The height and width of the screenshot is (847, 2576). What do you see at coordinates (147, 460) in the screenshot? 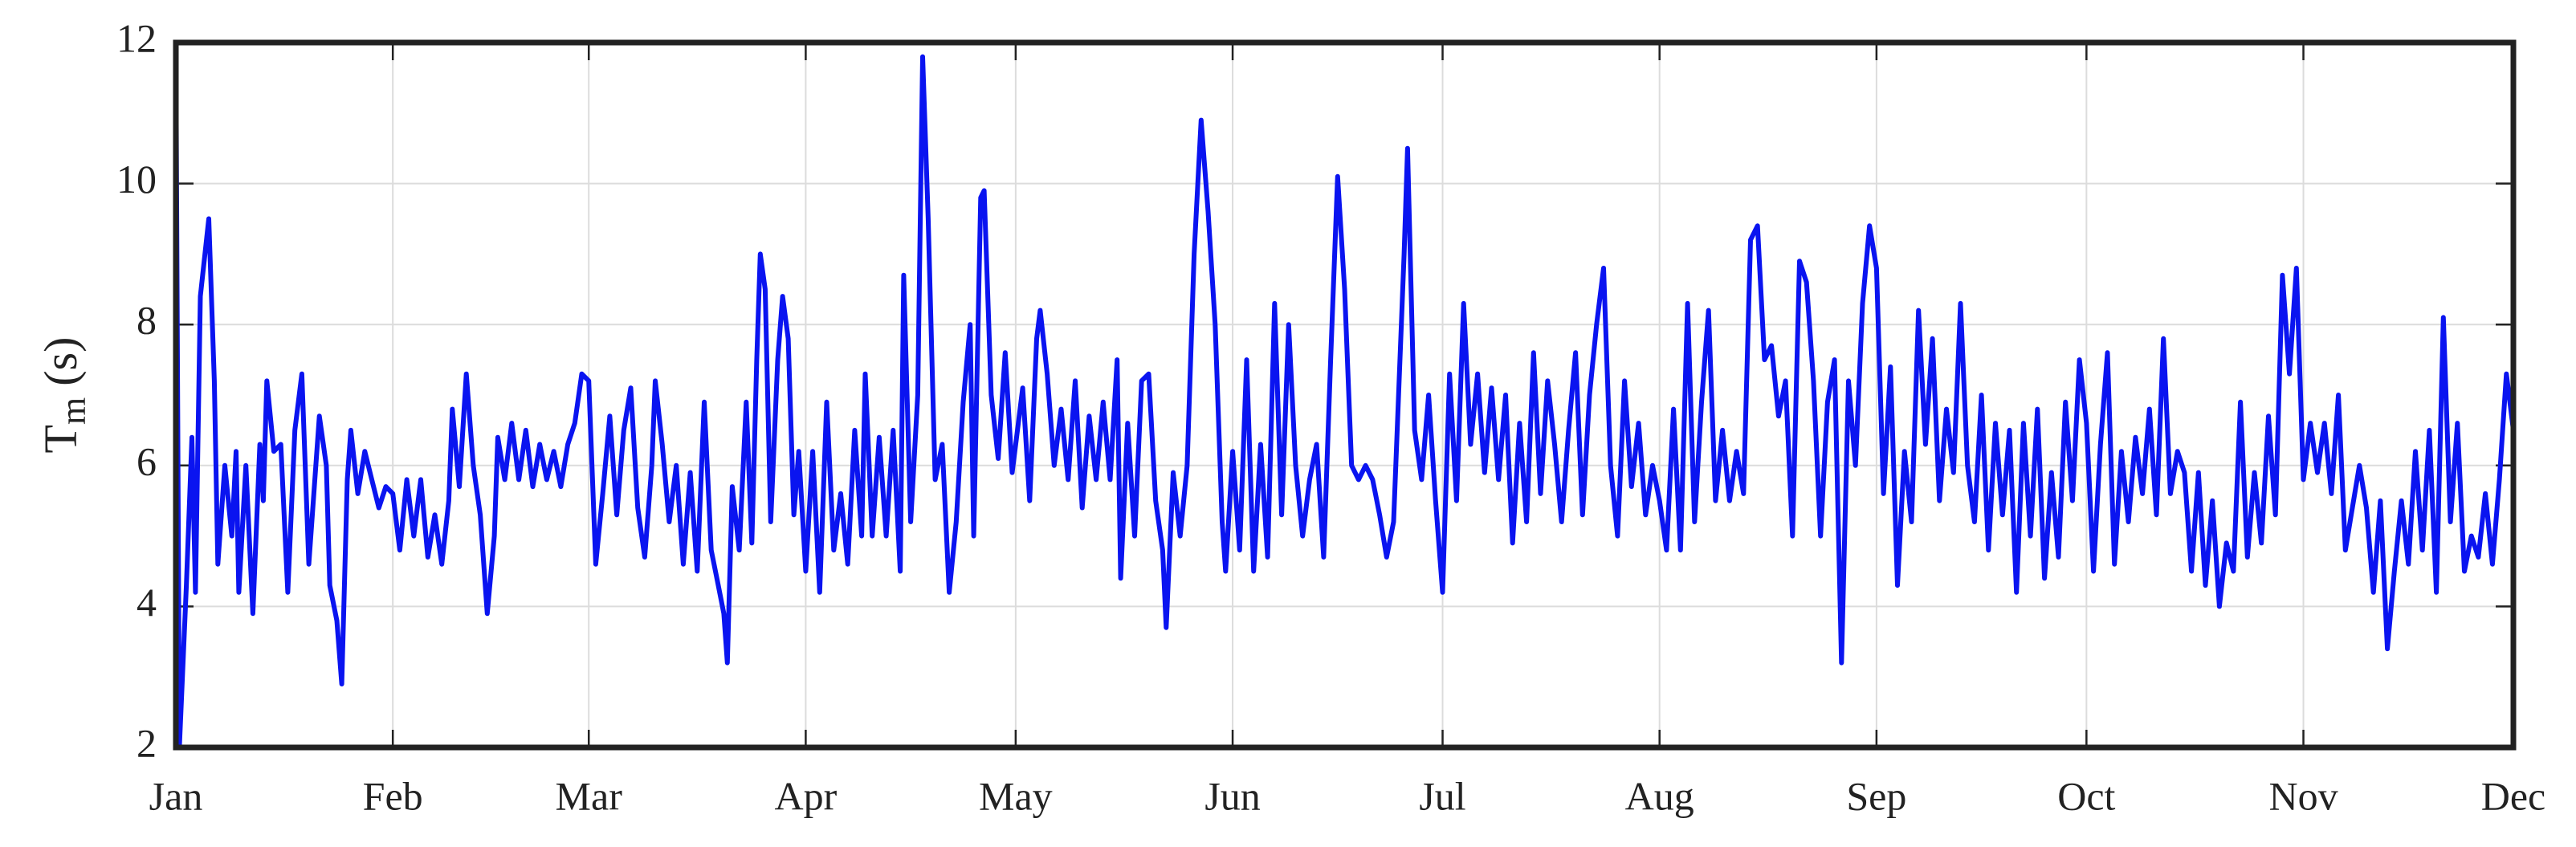
I see `y-tick-label: 6` at bounding box center [147, 460].